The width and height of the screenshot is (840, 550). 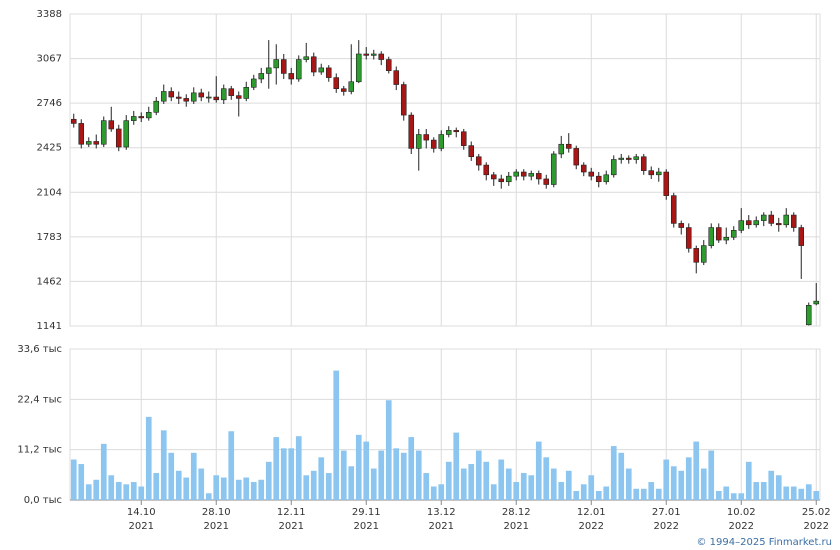 I want to click on x-tick-label: 29.11, so click(x=366, y=512).